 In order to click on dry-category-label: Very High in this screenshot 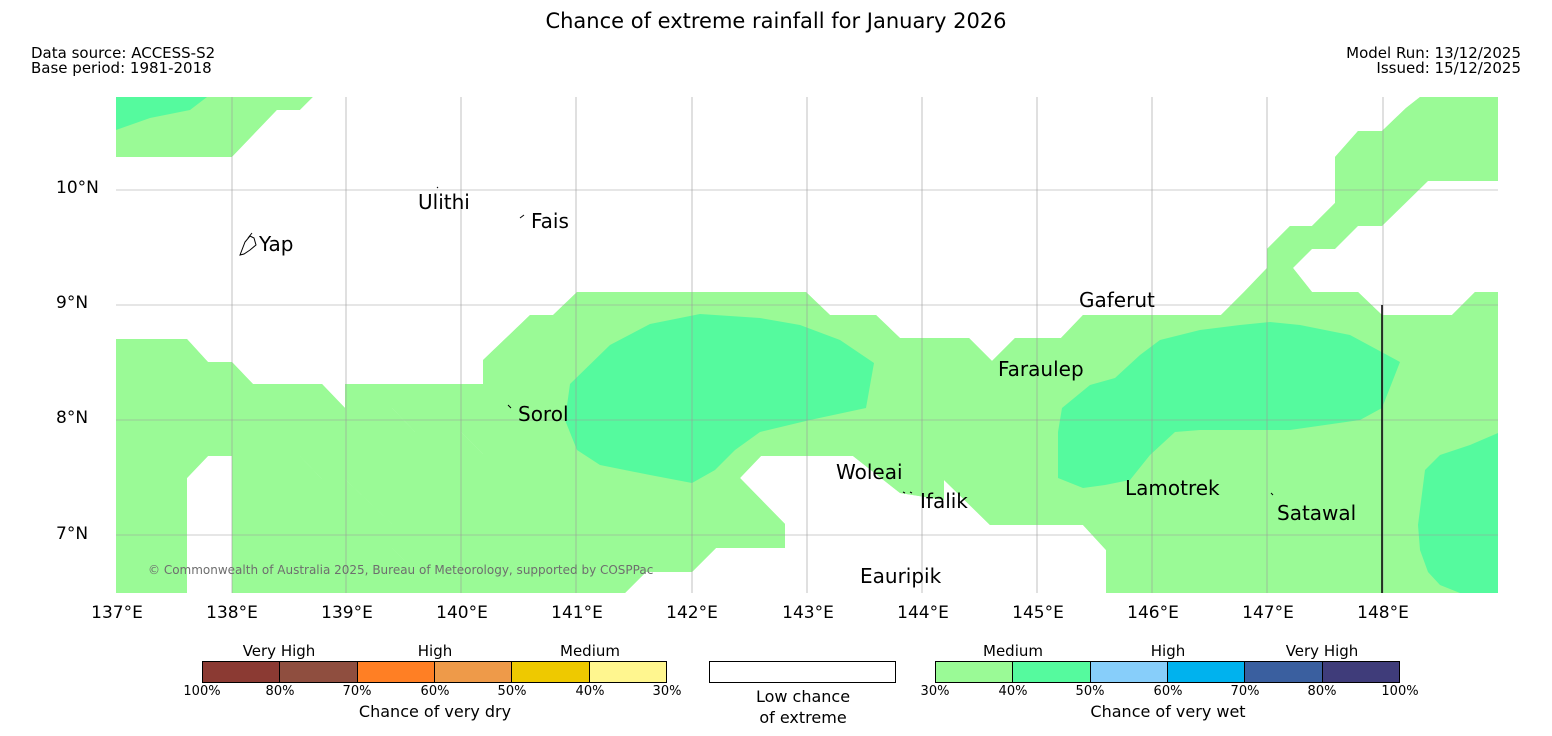, I will do `click(279, 651)`.